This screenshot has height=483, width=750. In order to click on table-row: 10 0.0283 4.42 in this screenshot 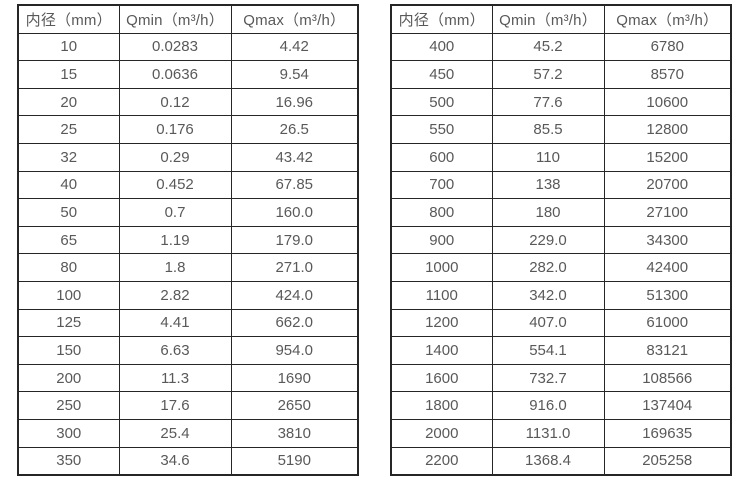, I will do `click(188, 47)`.